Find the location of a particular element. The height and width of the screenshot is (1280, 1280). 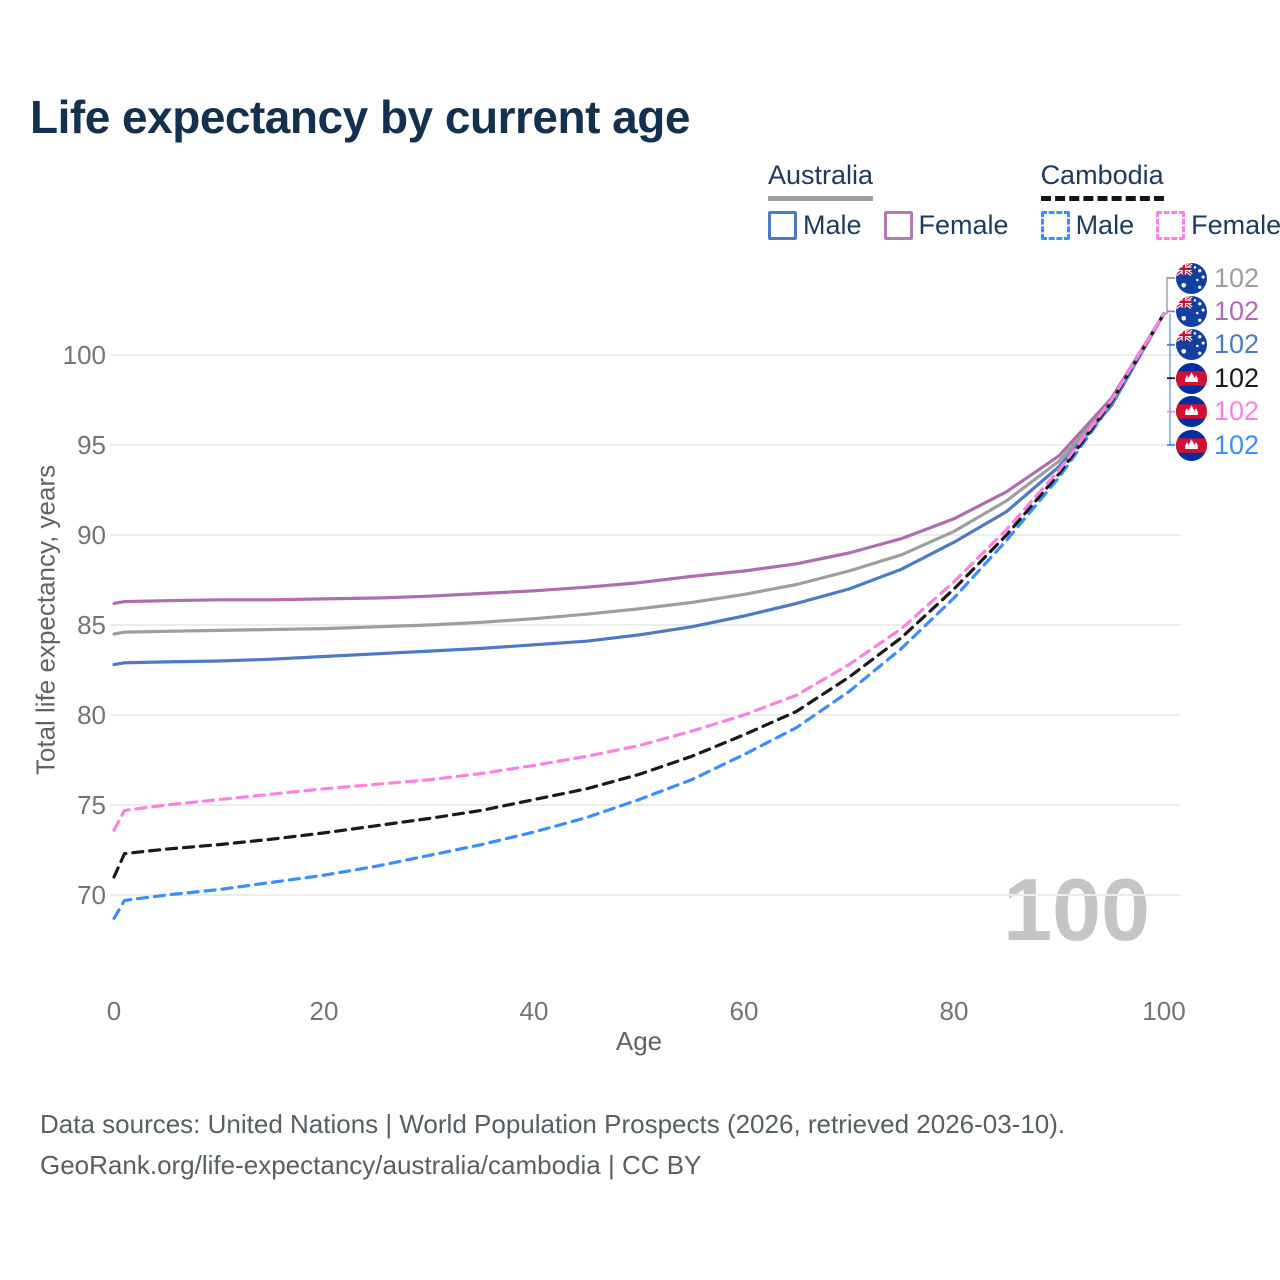

y-tick-label: 95 is located at coordinates (91, 445).